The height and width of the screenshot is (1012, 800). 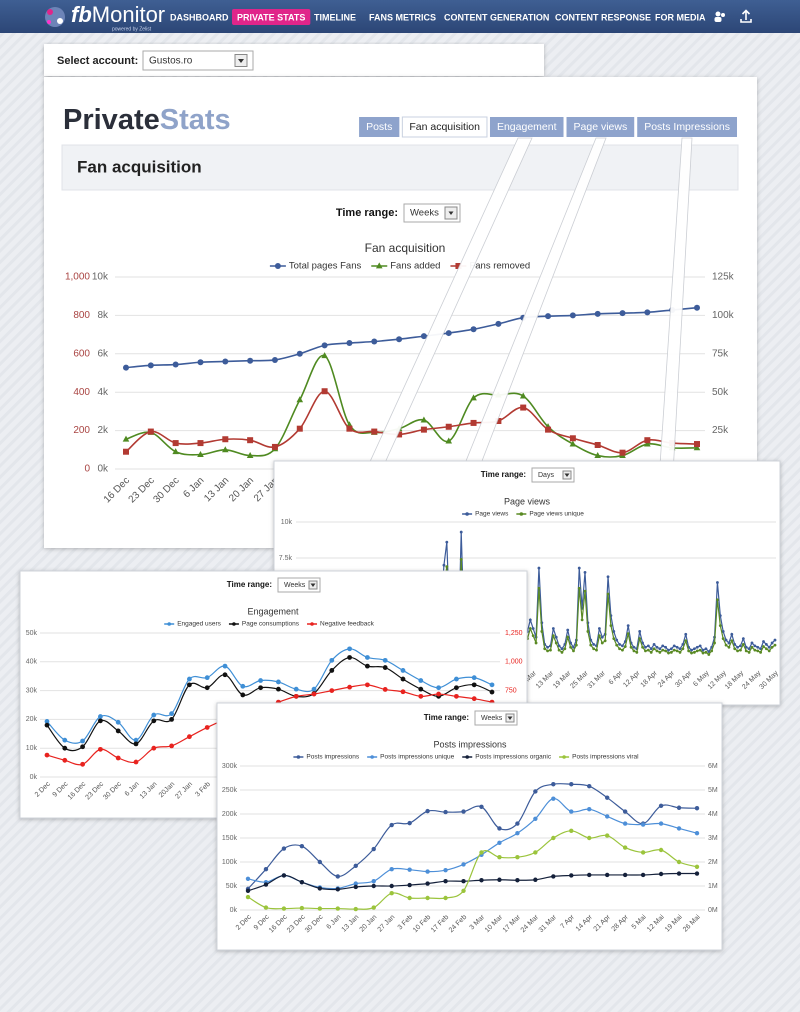 I want to click on legend-item: Negative feedback, so click(x=341, y=624).